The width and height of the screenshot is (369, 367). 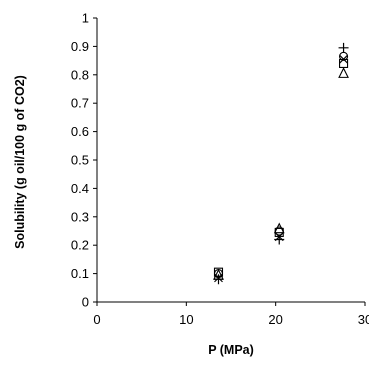 I want to click on x-tick-label: 20, so click(x=275, y=319).